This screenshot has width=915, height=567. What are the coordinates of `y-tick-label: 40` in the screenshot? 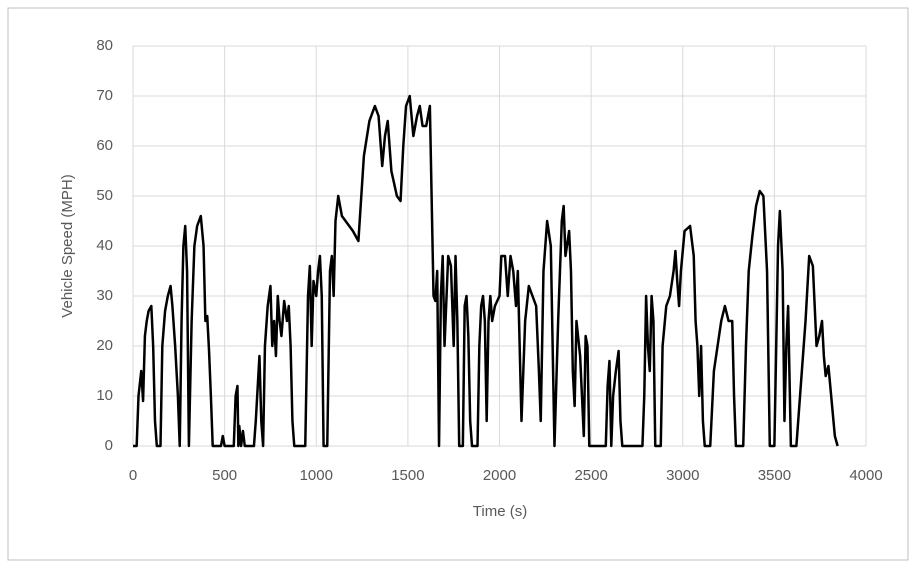 It's located at (104, 245).